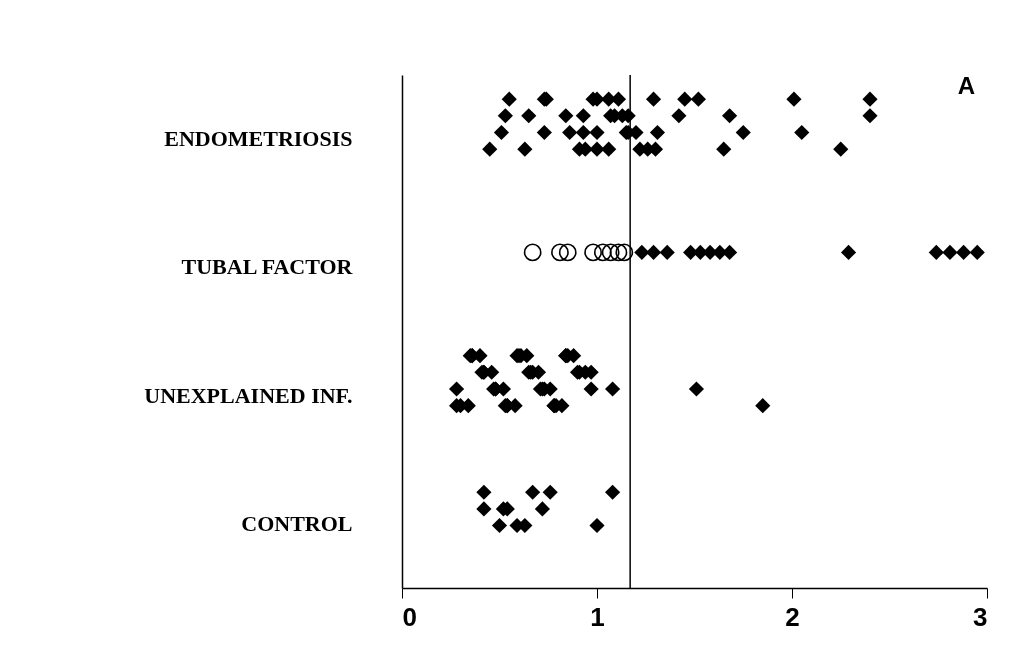 Image resolution: width=1022 pixels, height=647 pixels. What do you see at coordinates (792, 616) in the screenshot?
I see `x-tick-label: 2` at bounding box center [792, 616].